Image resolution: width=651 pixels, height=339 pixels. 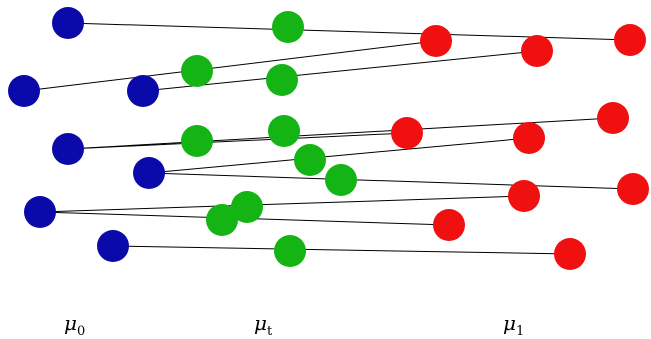 What do you see at coordinates (520, 331) in the screenshot?
I see `target-label-subscript: 1` at bounding box center [520, 331].